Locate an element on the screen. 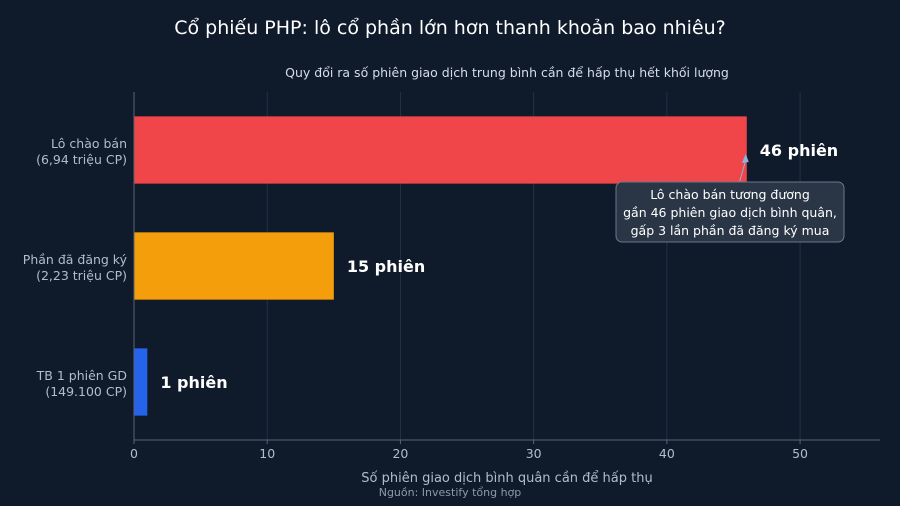  source-note: Nguồn: Investify tổng hợp is located at coordinates (450, 492).